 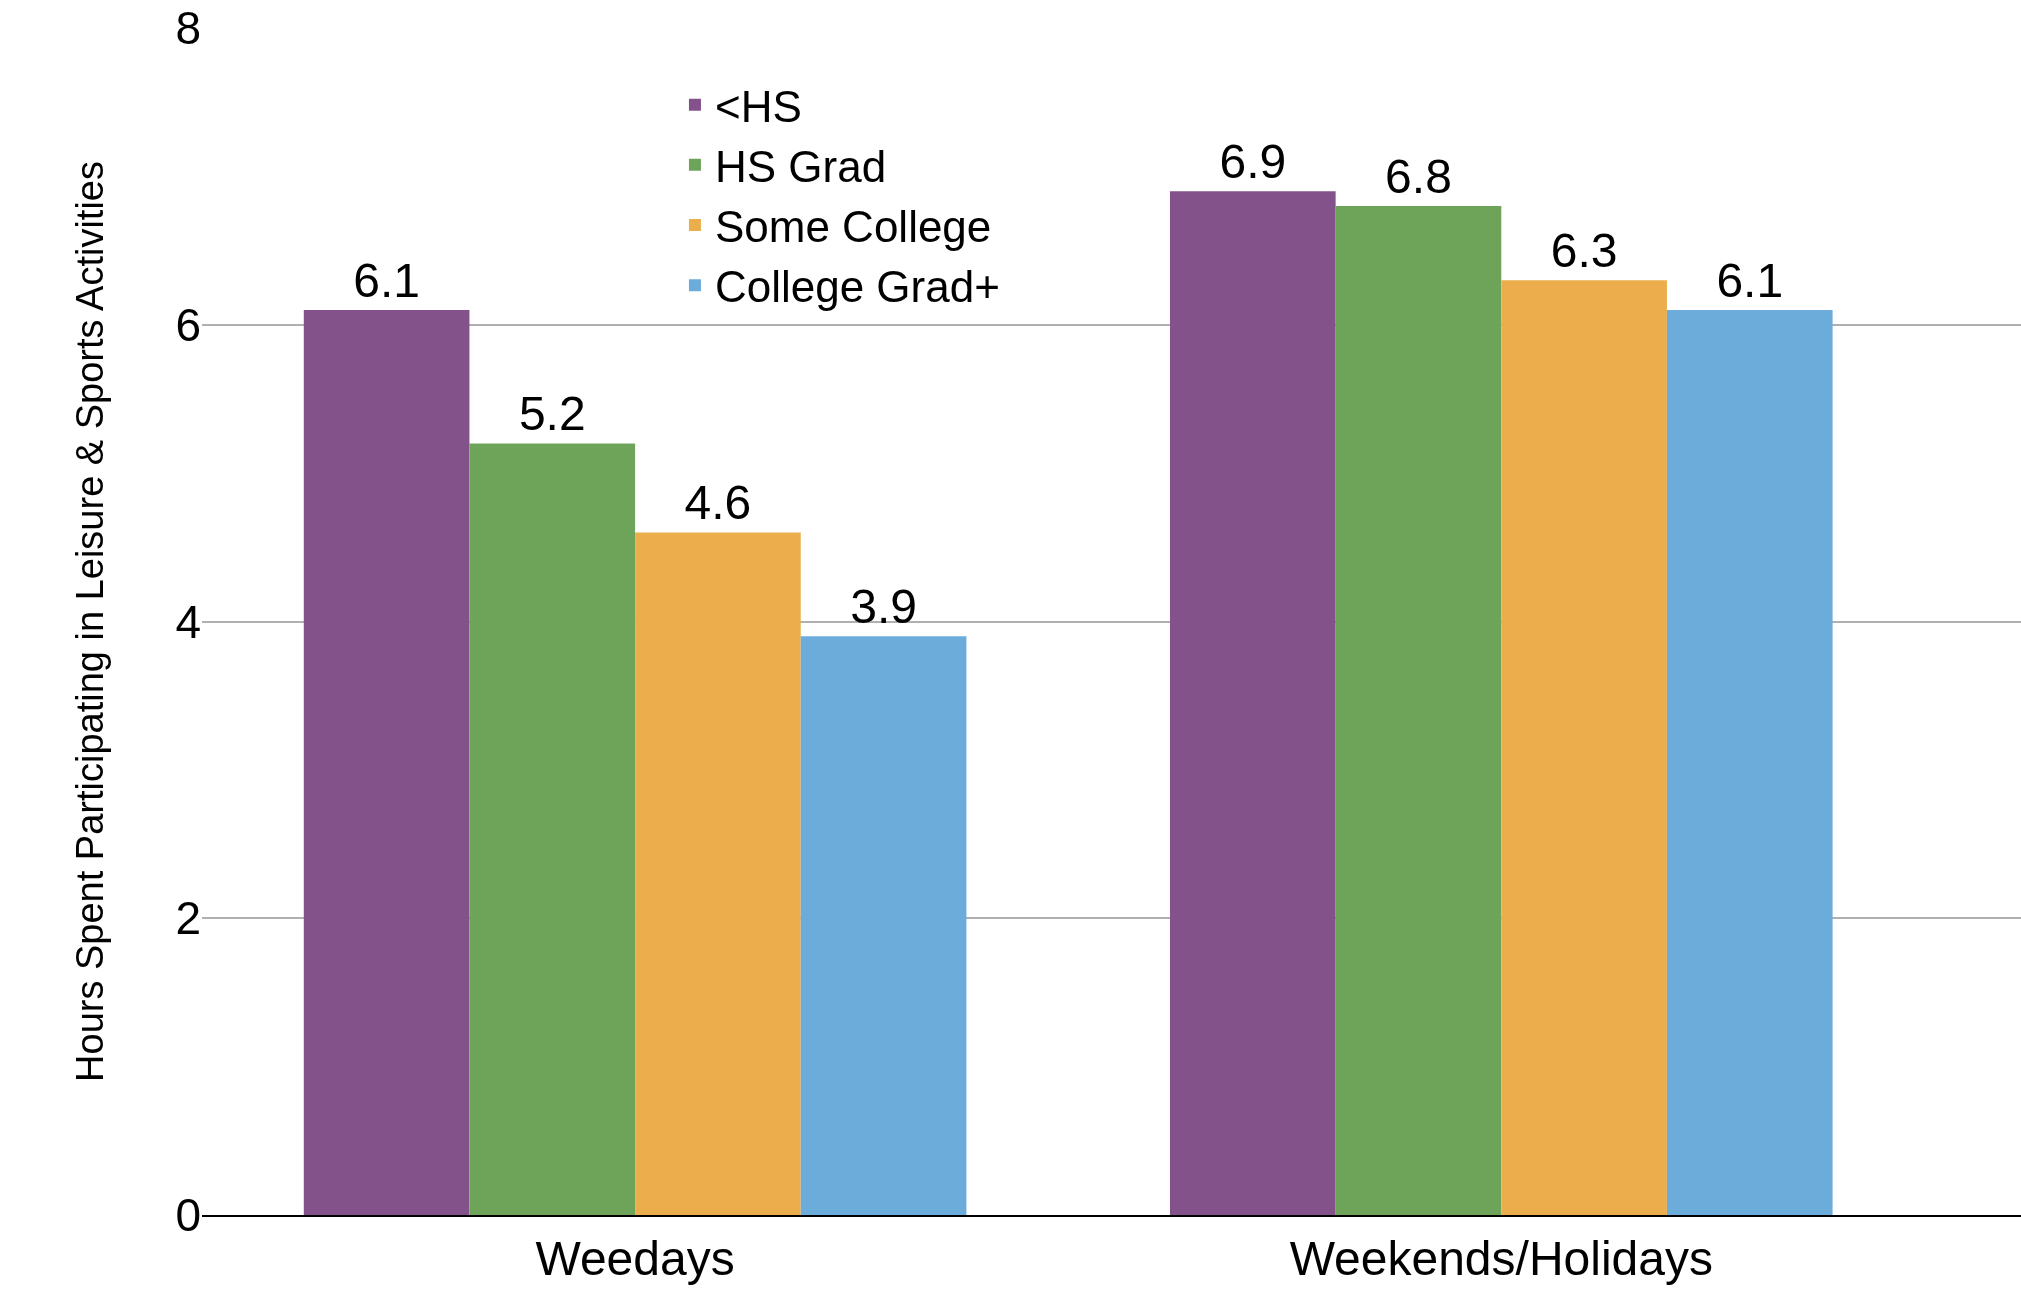 I want to click on y-tick-label: 2, so click(x=188, y=918).